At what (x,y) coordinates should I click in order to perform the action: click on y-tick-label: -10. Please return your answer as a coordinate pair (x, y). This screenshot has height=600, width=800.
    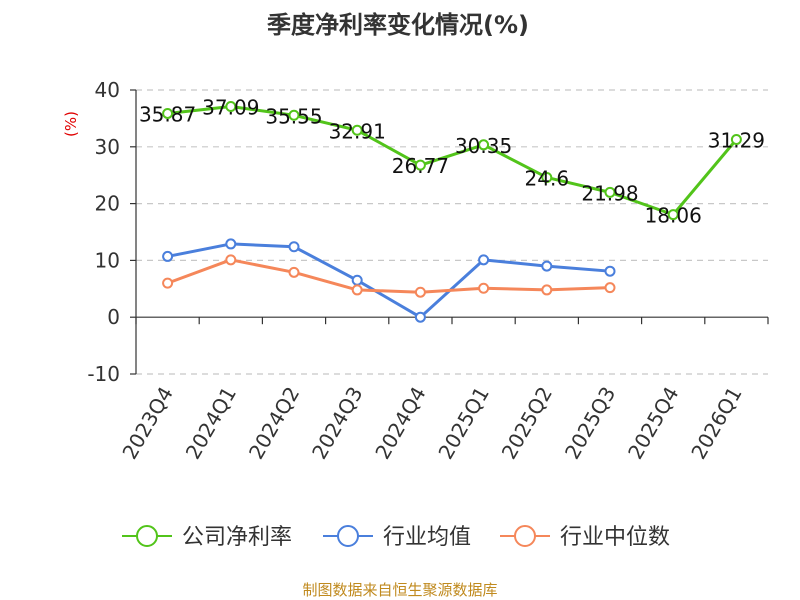
    Looking at the image, I should click on (103, 374).